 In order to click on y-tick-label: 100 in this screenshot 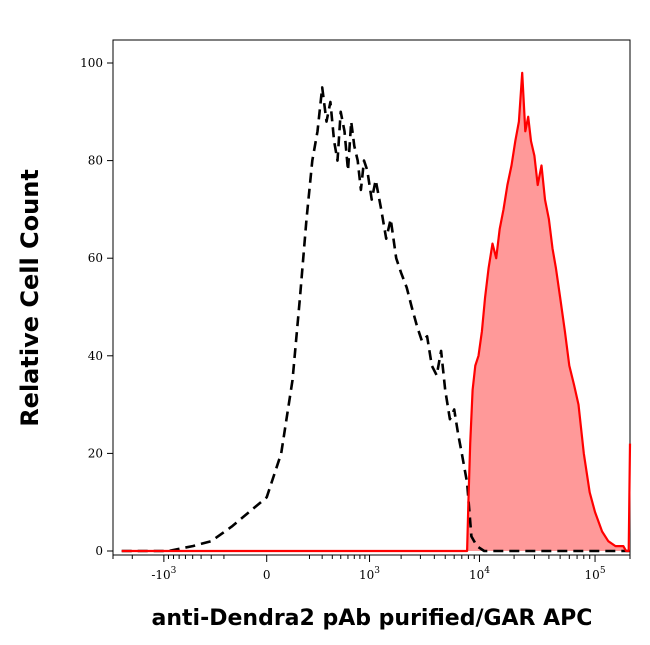, I will do `click(91, 63)`.